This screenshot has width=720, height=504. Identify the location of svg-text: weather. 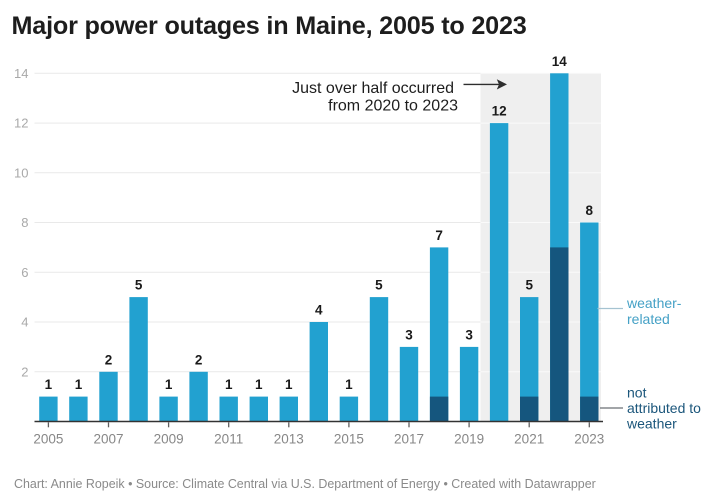
(651, 424).